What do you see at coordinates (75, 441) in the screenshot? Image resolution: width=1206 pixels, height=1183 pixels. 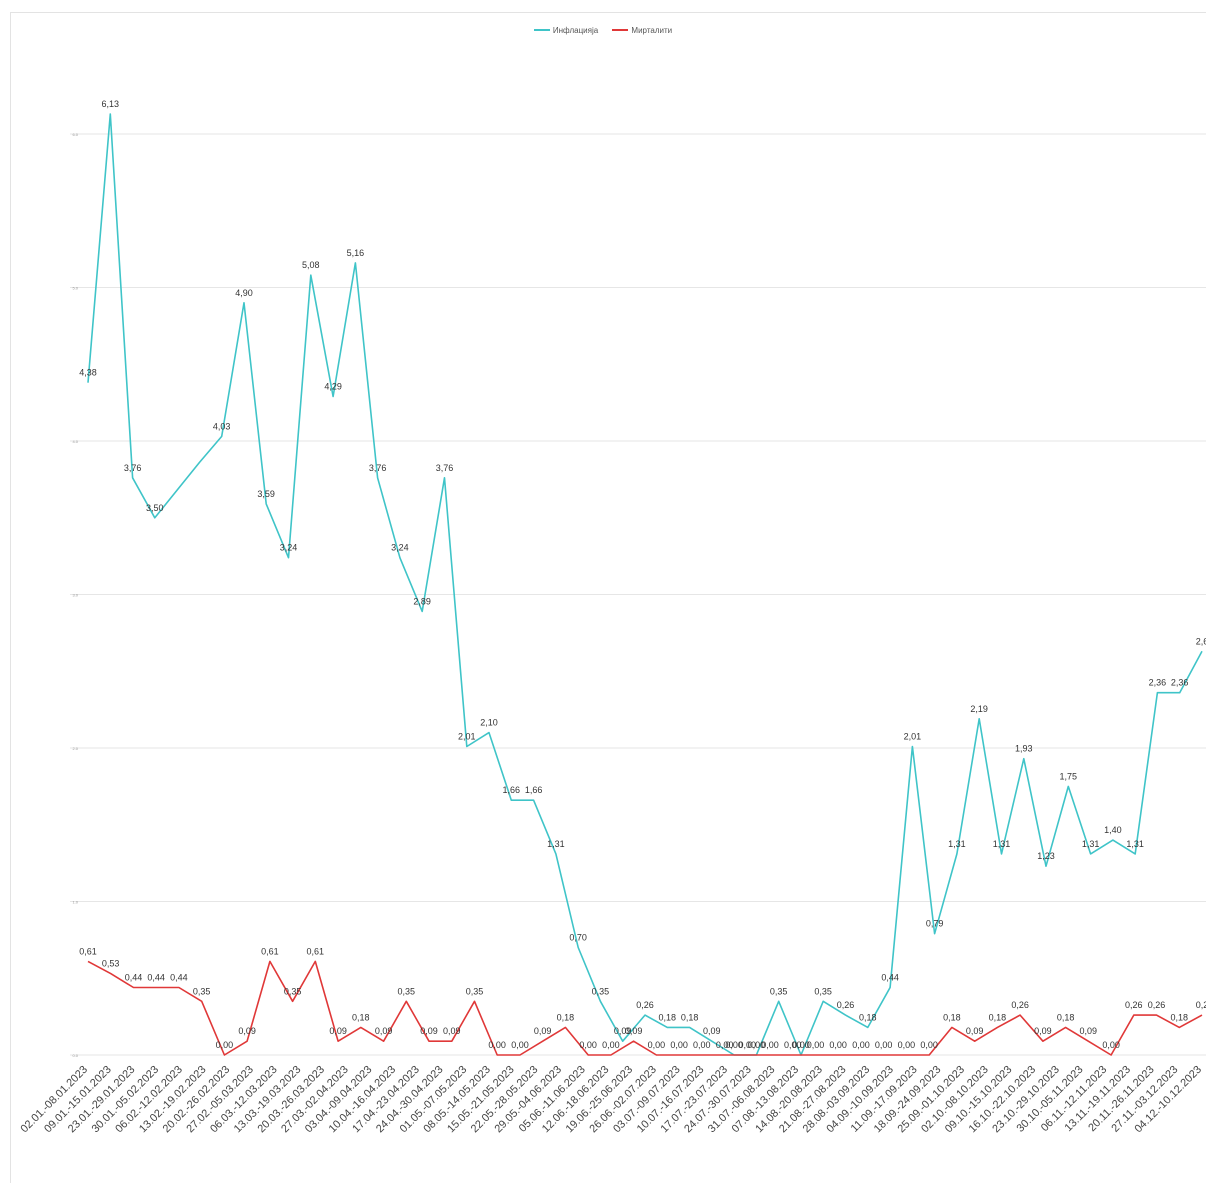 I see `y-tick-label: 4.0` at bounding box center [75, 441].